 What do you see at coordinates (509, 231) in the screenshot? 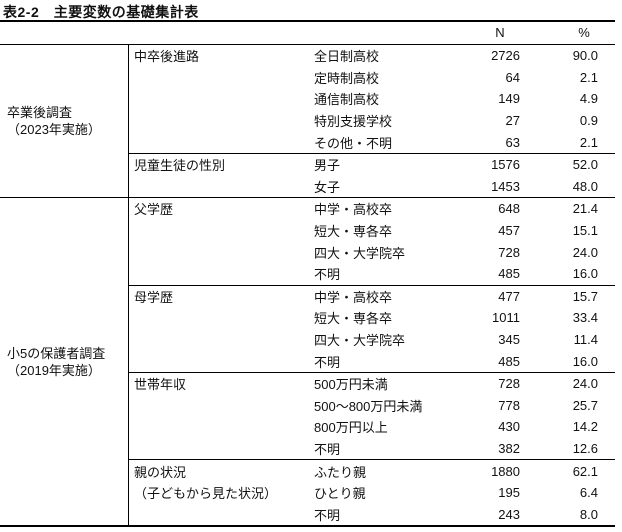
I see `n-value: 457` at bounding box center [509, 231].